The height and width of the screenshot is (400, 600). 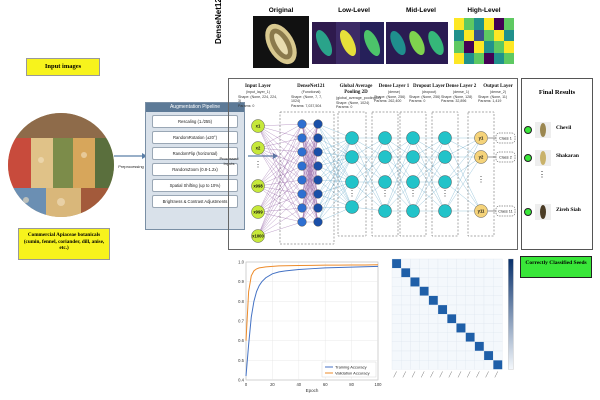 I want to click on input-node-label: x1, so click(x=258, y=126).